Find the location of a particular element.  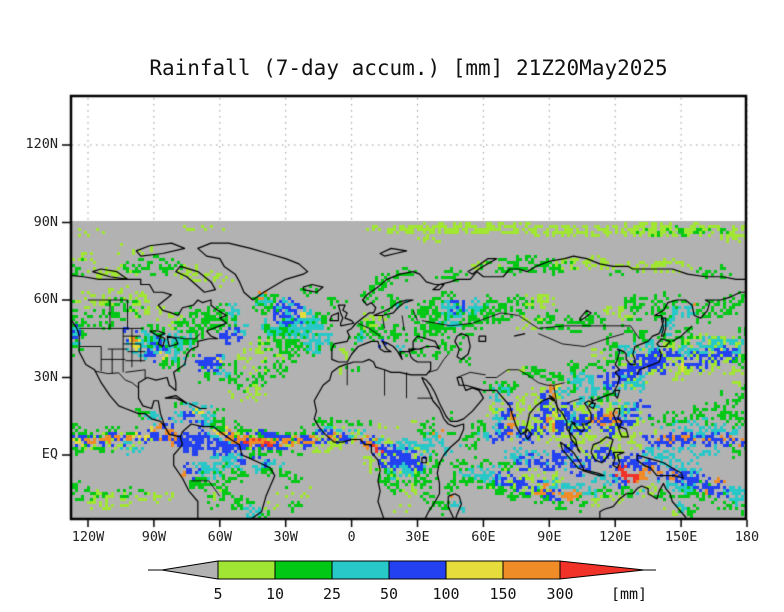

legend-label-150: 150 is located at coordinates (502, 594).